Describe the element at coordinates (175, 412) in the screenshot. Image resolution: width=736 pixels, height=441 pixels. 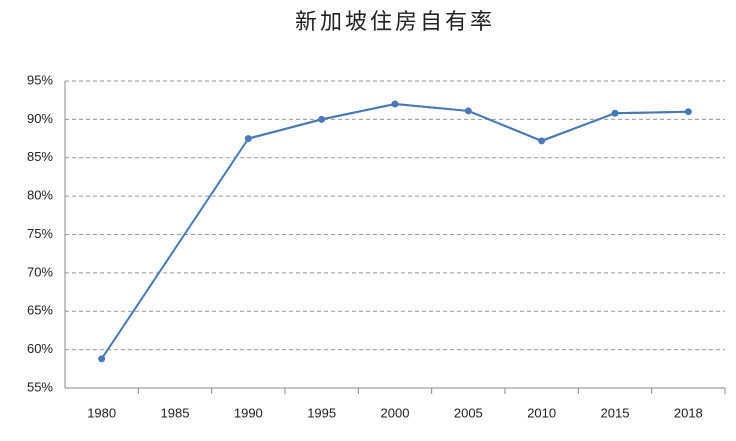
I see `x-tick-label: 1985` at that location.